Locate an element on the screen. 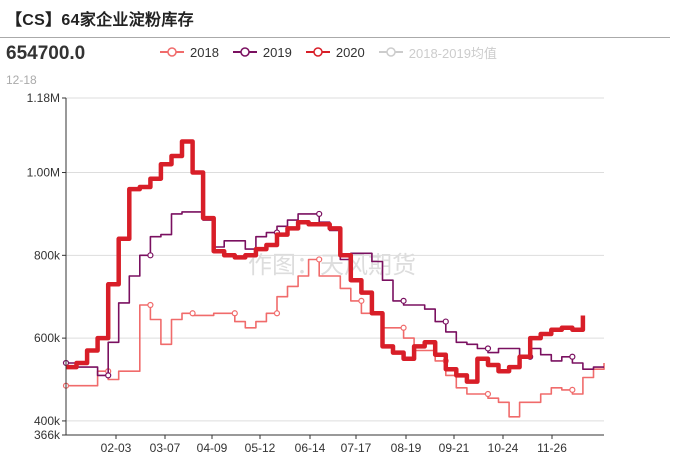  legend-item-2020: 2020 is located at coordinates (335, 52).